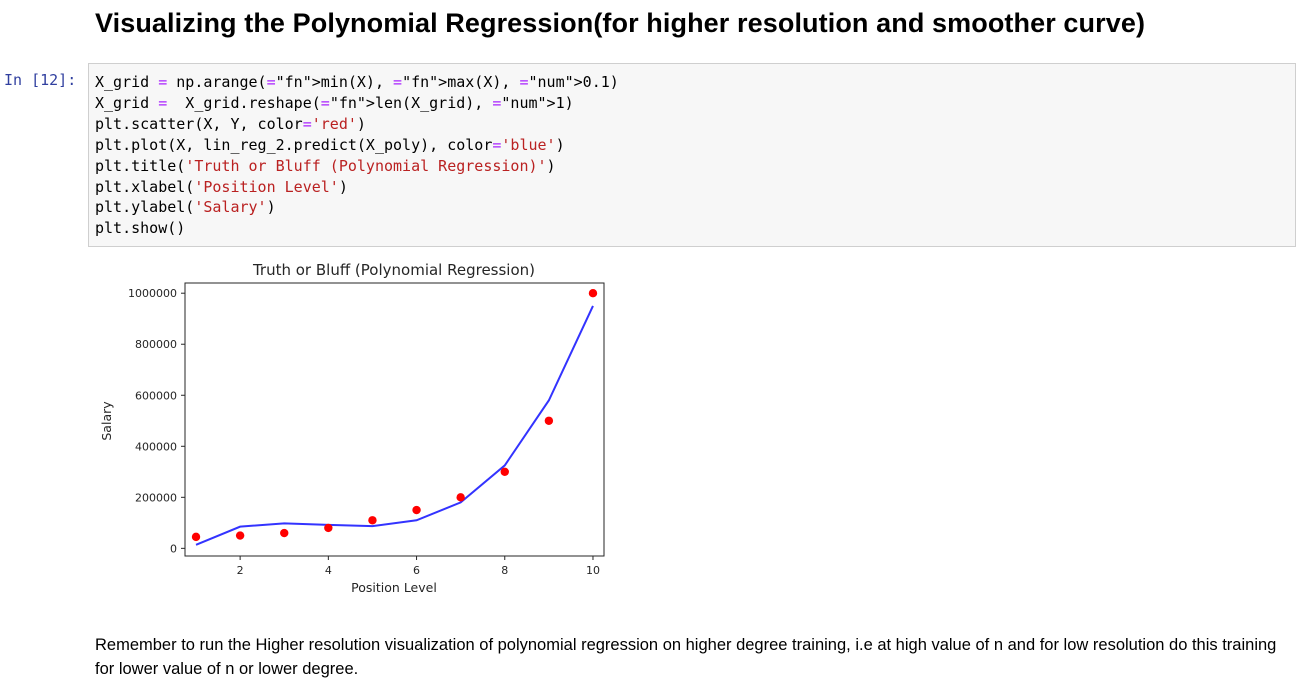  Describe the element at coordinates (504, 570) in the screenshot. I see `x-tick-label: 8` at that location.